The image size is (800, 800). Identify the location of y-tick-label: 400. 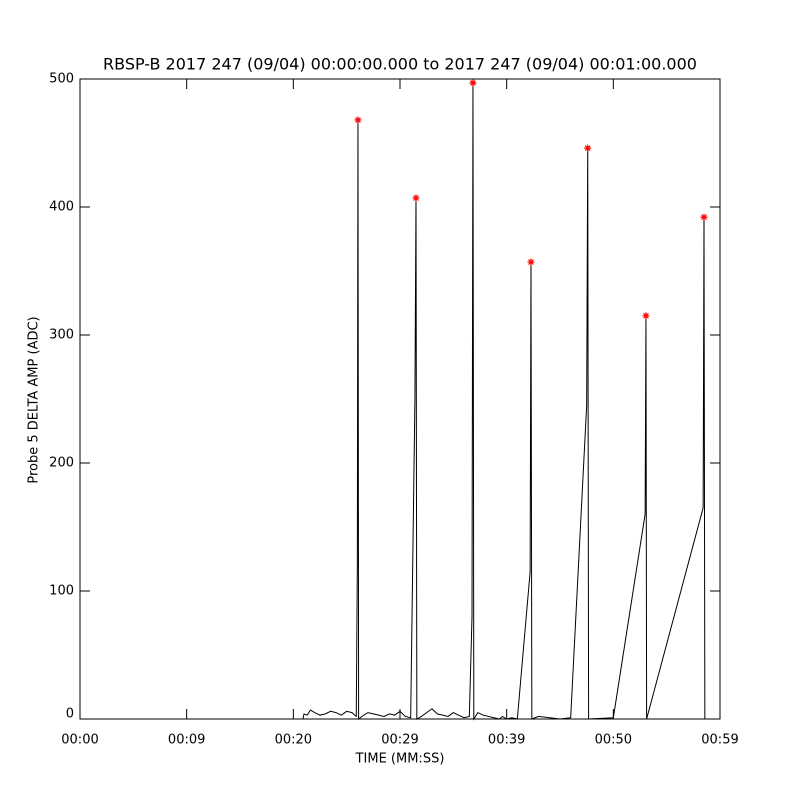
(61, 207).